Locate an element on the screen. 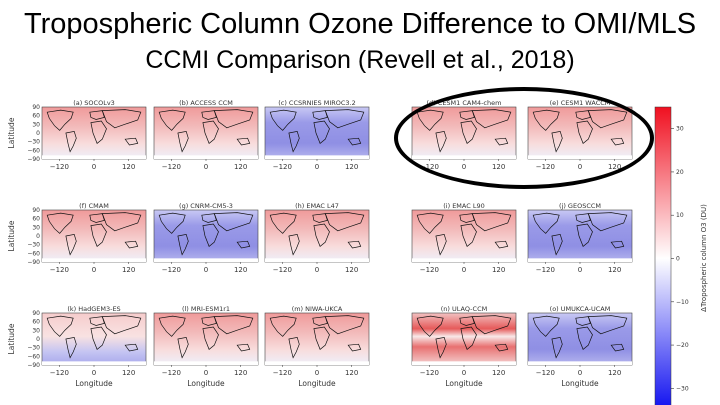 This screenshot has height=405, width=720. x-axis-label: Longitude is located at coordinates (206, 383).